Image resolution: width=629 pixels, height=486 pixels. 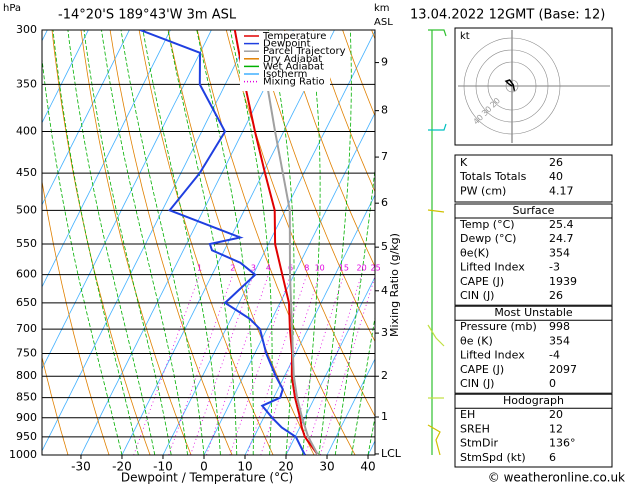 I want to click on y-tick-label: 650, so click(x=26, y=302).